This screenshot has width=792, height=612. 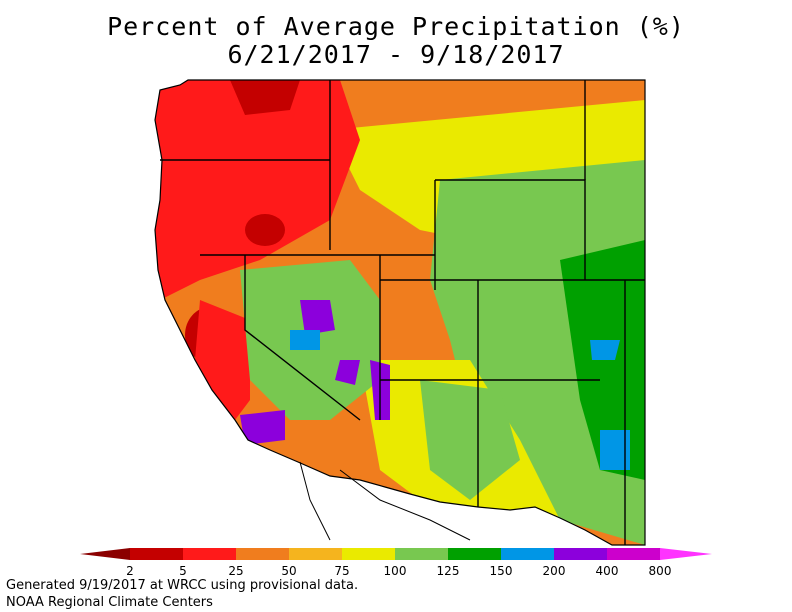 What do you see at coordinates (130, 571) in the screenshot?
I see `legend-tick-label: 2` at bounding box center [130, 571].